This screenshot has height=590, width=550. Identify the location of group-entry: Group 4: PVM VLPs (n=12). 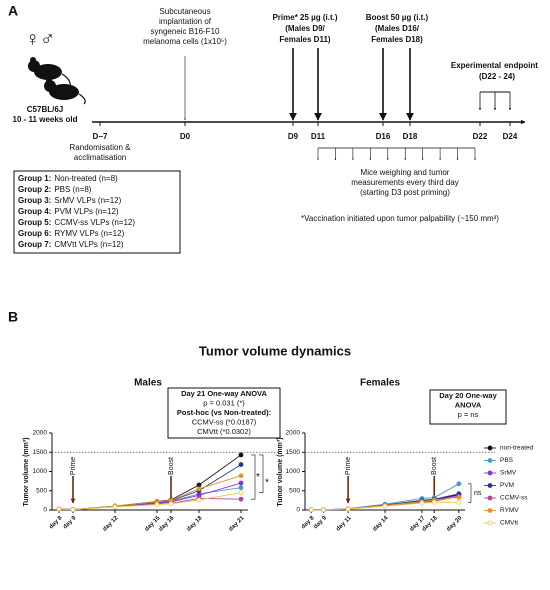
(68, 211).